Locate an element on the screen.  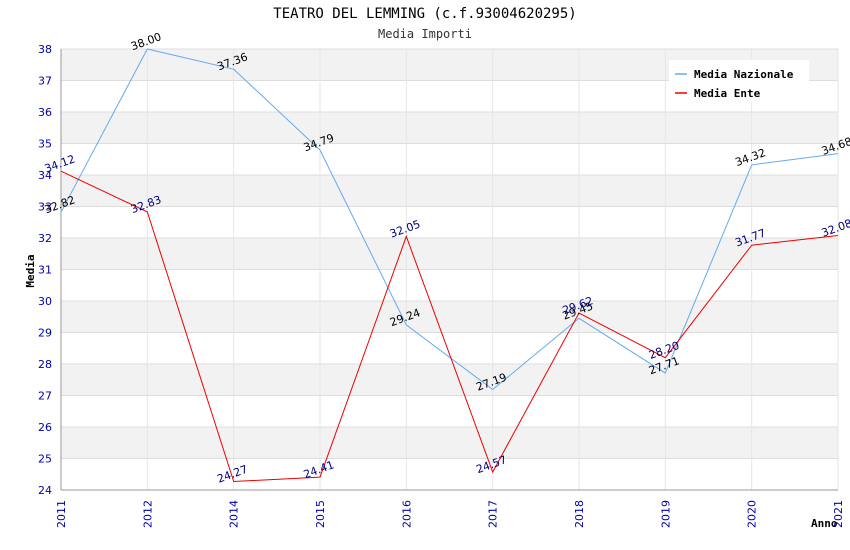
y-tick-label: 27 is located at coordinates (45, 396).